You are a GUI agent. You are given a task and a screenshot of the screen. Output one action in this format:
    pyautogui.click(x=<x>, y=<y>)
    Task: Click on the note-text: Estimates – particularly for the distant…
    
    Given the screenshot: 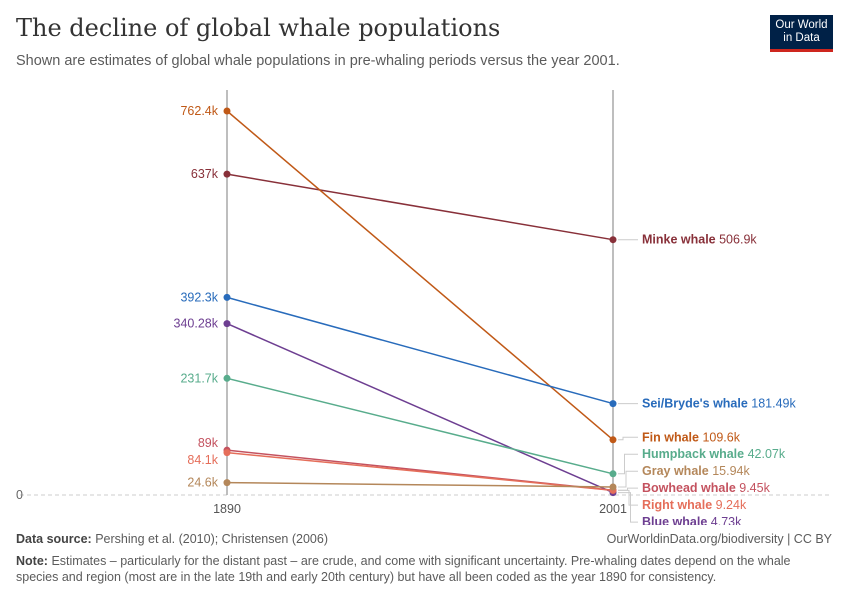 What is the action you would take?
    pyautogui.click(x=403, y=569)
    